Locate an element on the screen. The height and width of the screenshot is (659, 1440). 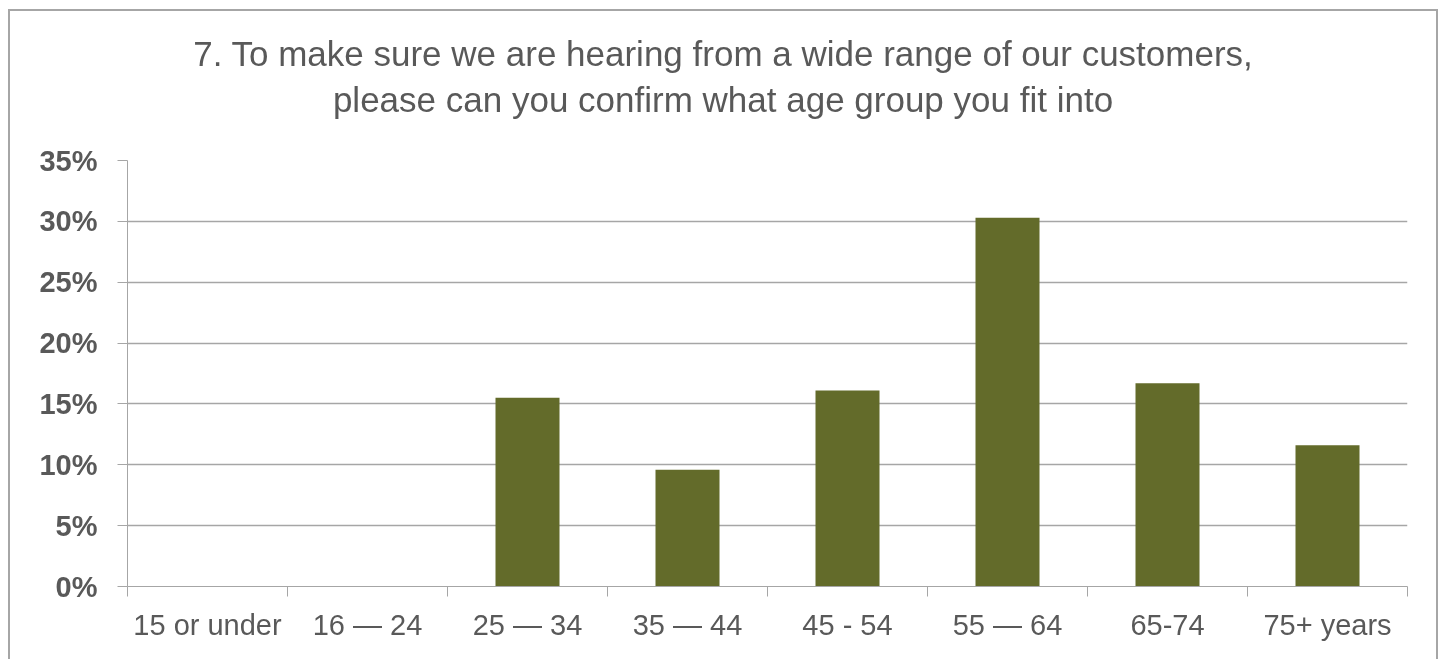
x-tick-label: 55 — 64 is located at coordinates (1007, 624).